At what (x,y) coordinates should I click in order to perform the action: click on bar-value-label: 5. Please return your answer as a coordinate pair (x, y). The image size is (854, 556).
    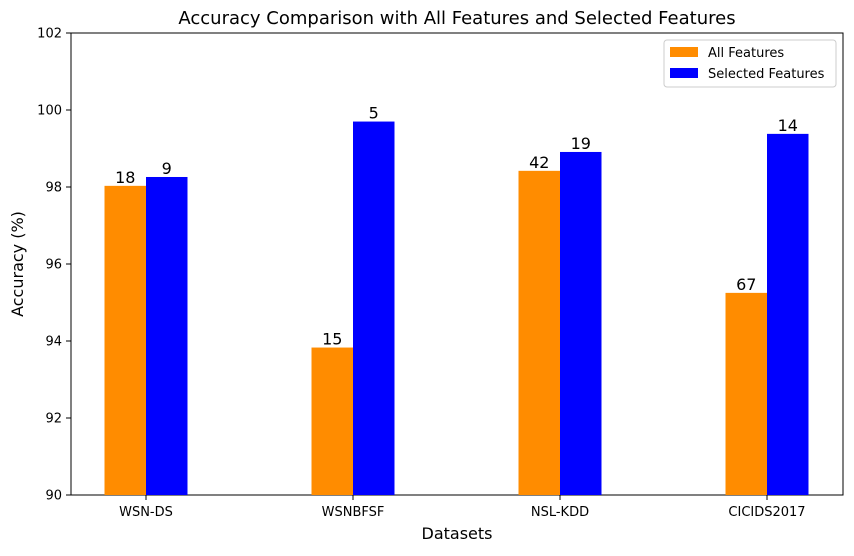
    Looking at the image, I should click on (374, 113).